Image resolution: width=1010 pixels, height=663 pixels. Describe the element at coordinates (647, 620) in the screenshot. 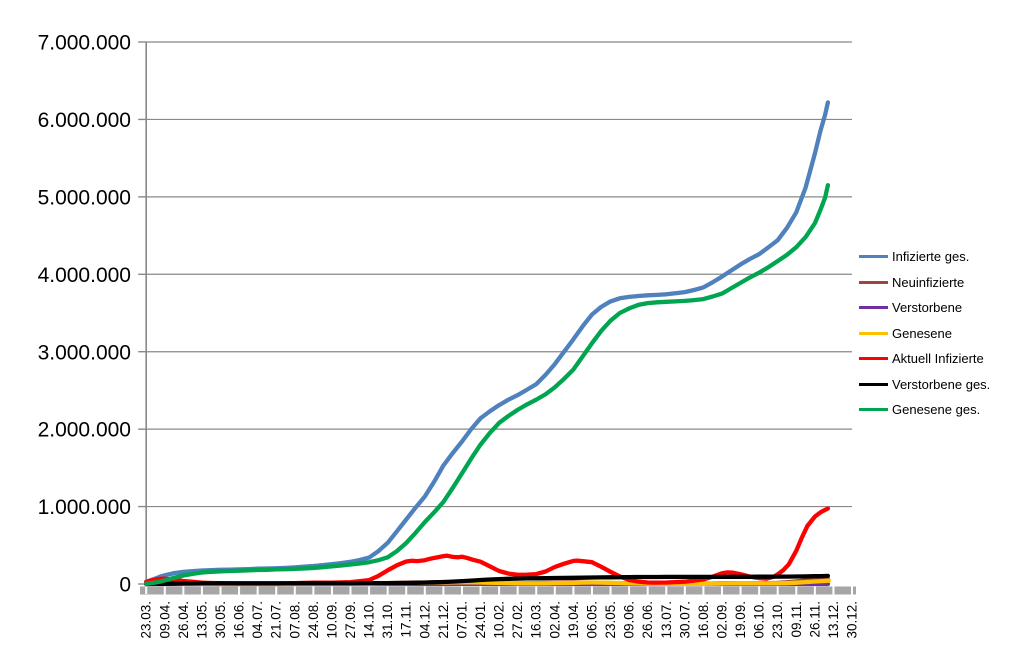

I see `x-axis-label: 26.06.` at that location.